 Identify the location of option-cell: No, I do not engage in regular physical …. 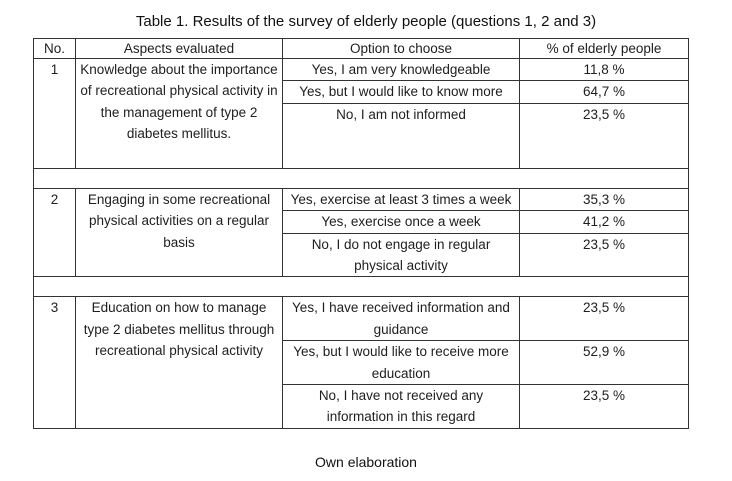
(401, 255).